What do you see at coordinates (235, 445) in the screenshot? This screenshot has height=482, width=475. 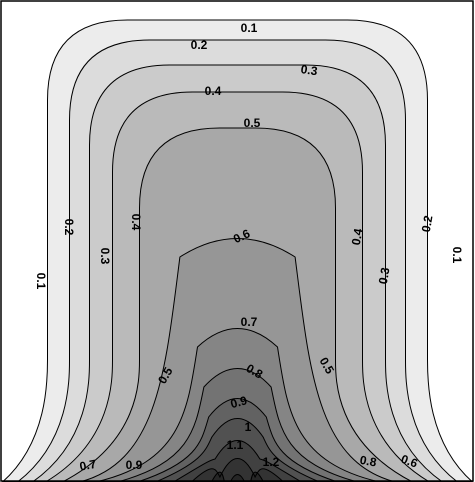 I see `contour-label: 1.1` at bounding box center [235, 445].